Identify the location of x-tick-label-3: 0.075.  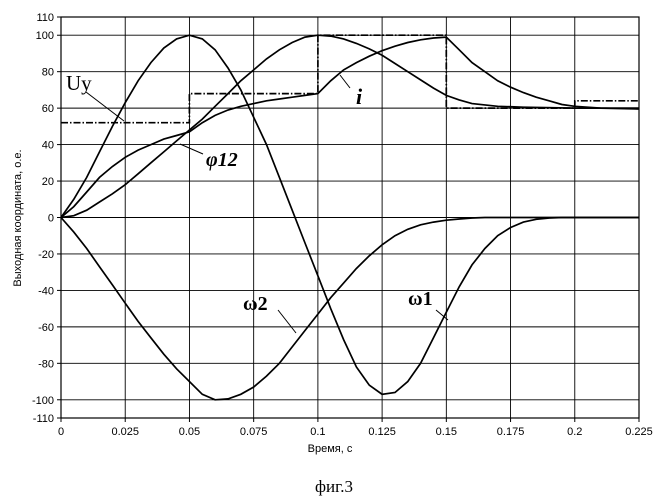
(254, 432).